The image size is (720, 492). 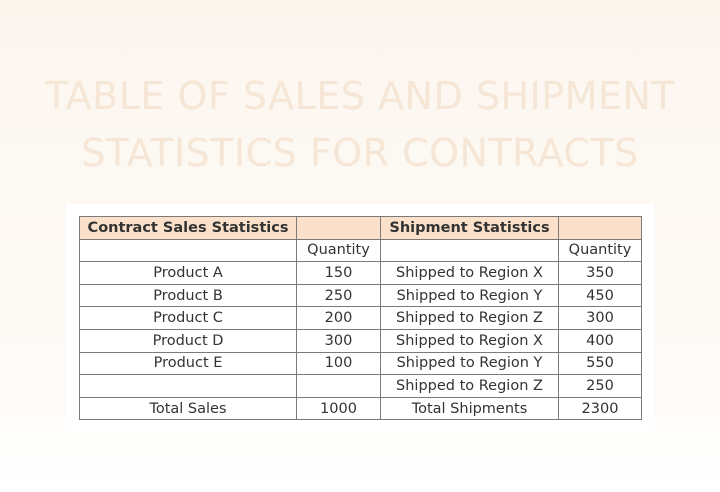 I want to click on title-line: STATISTICS FOR CONTRACTS, so click(x=360, y=153).